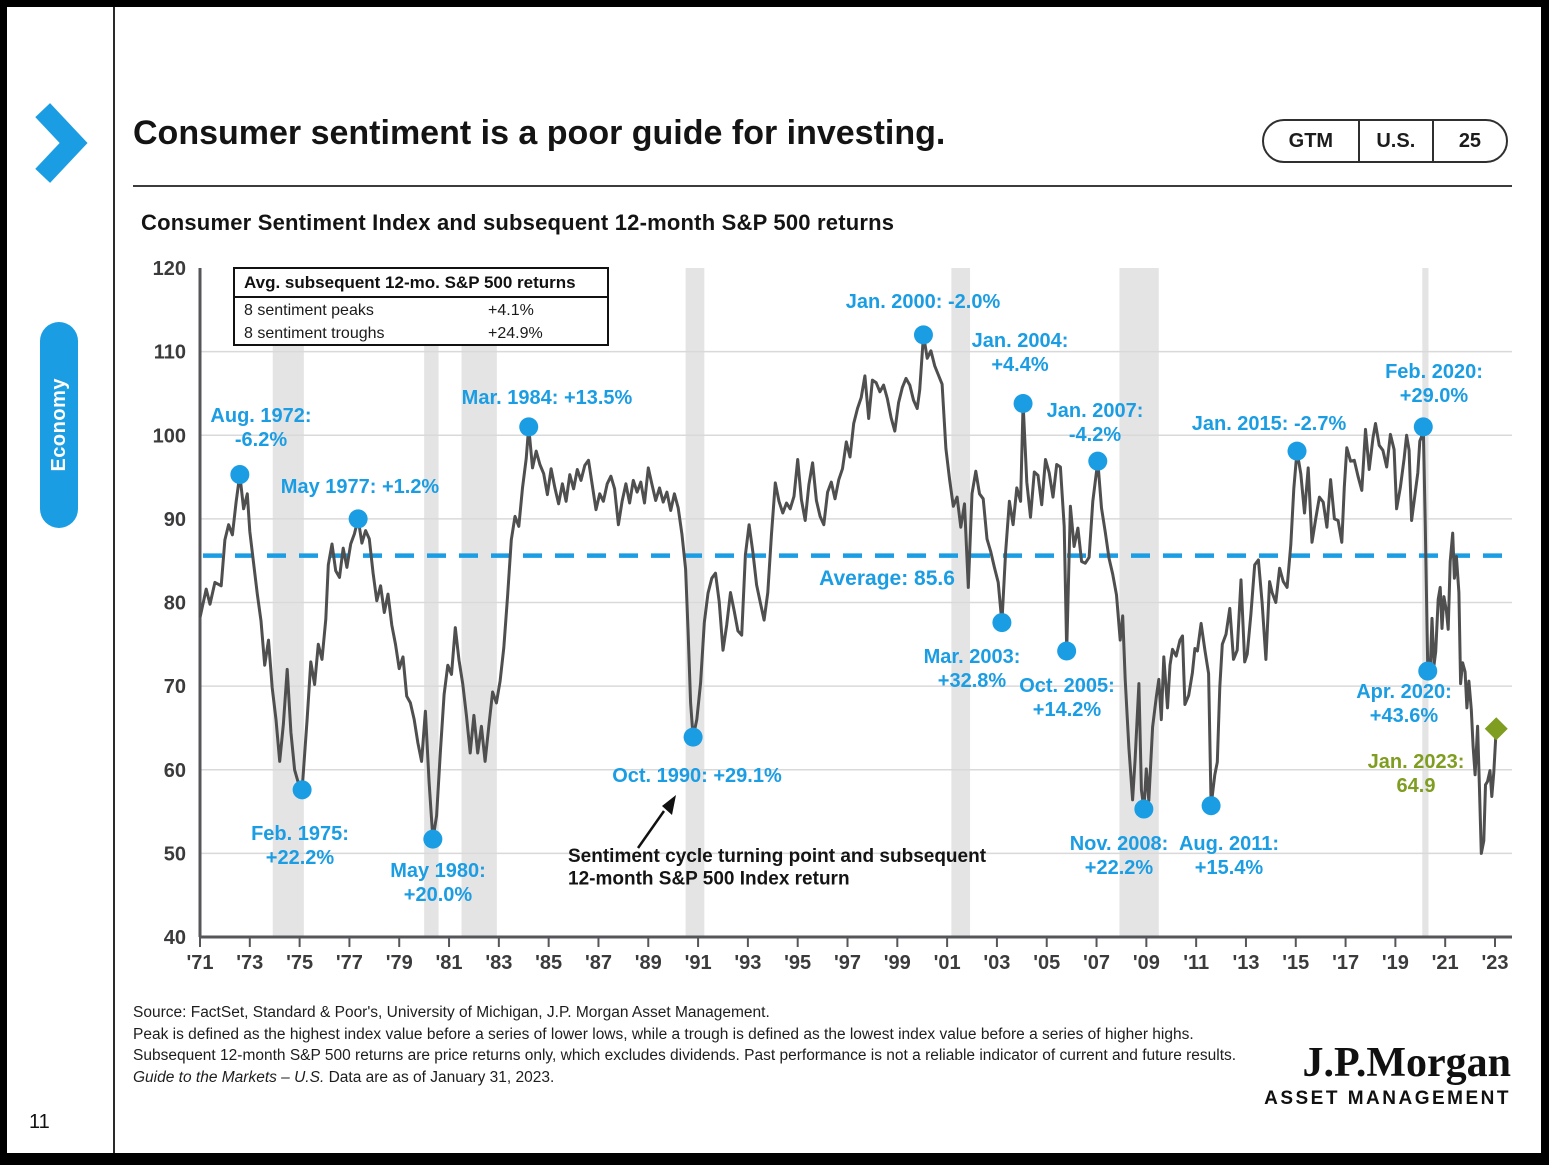 The width and height of the screenshot is (1549, 1165). I want to click on legend-label: 8 sentiment troughs, so click(314, 333).